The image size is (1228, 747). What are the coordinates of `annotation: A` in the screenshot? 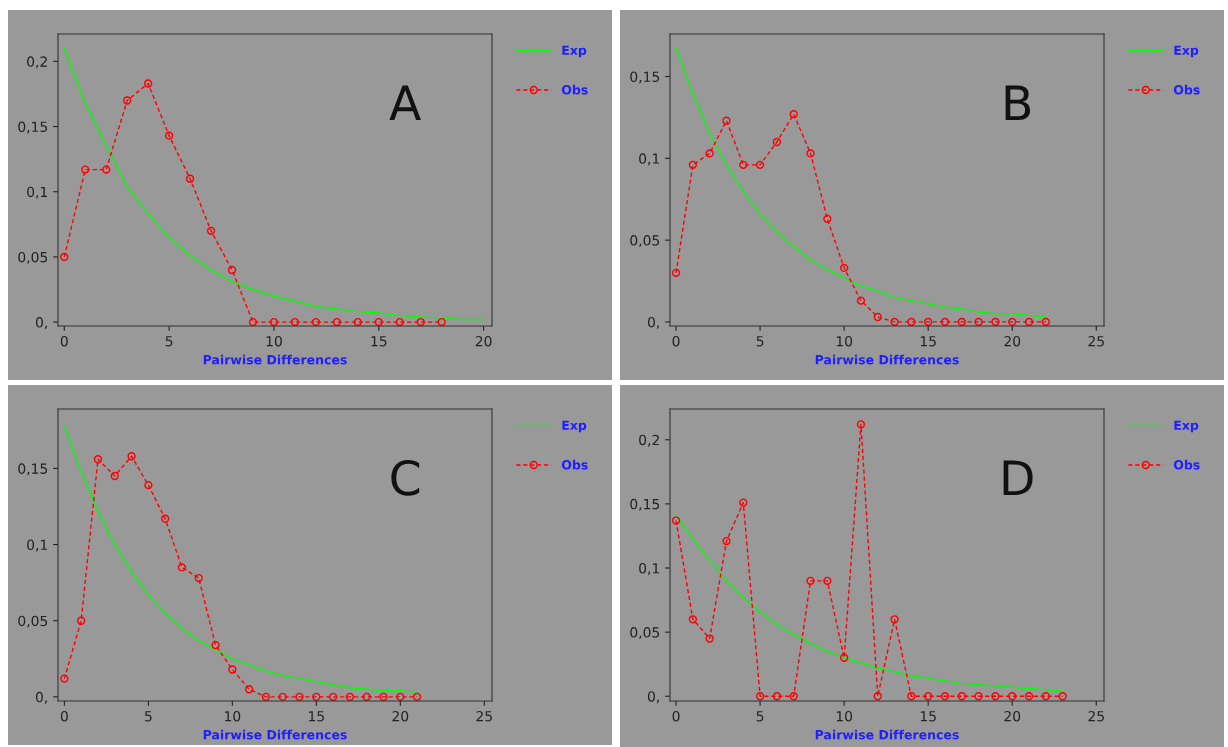 It's located at (405, 103).